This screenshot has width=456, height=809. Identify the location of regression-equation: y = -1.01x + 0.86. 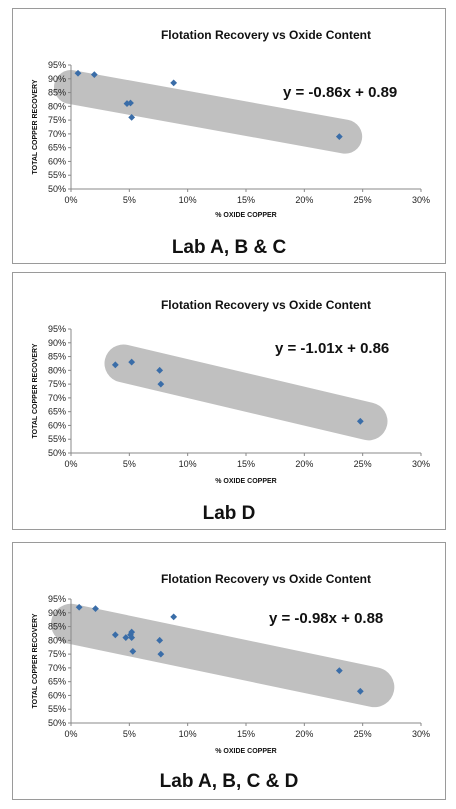
(332, 348).